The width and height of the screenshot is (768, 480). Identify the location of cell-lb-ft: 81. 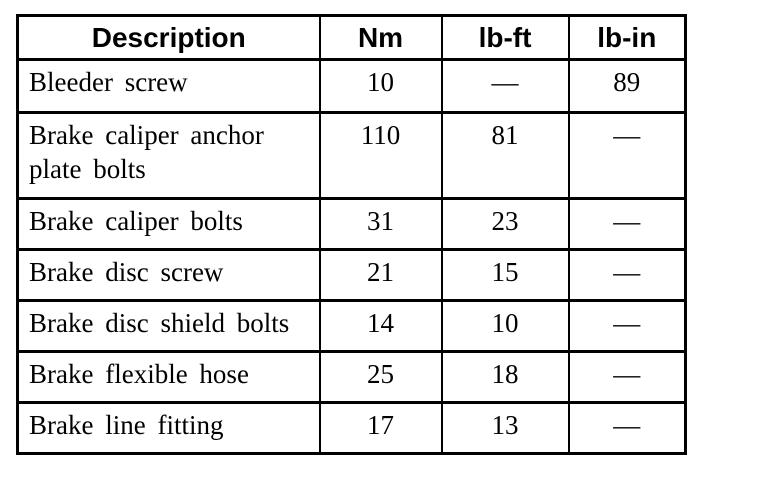
(505, 155).